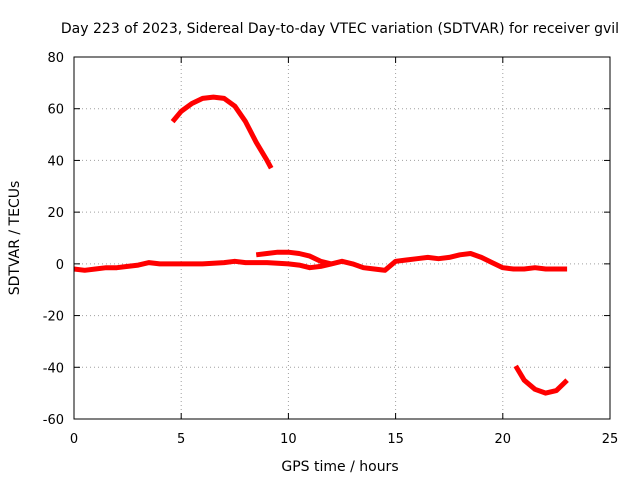 This screenshot has height=480, width=640. Describe the element at coordinates (55, 161) in the screenshot. I see `y-tick-label: 40` at that location.